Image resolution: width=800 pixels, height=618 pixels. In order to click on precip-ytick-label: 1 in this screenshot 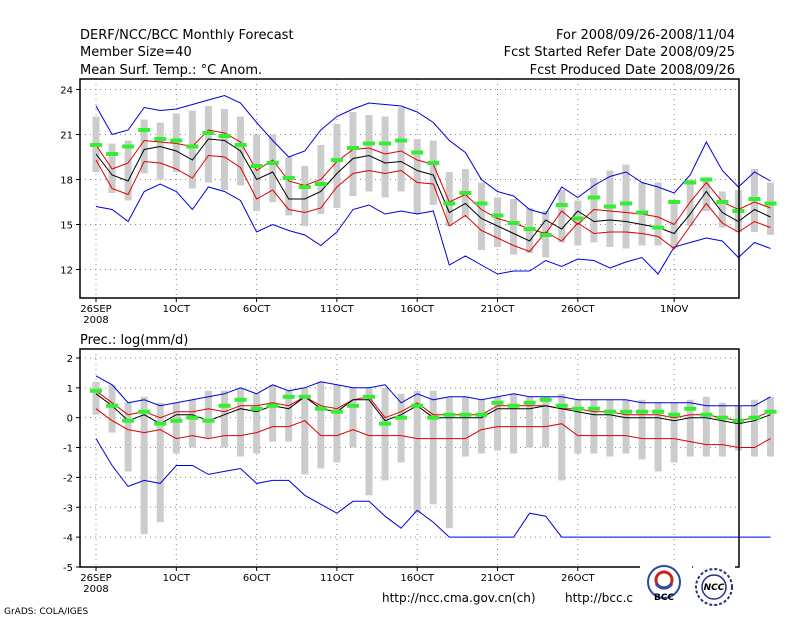, I will do `click(70, 389)`.